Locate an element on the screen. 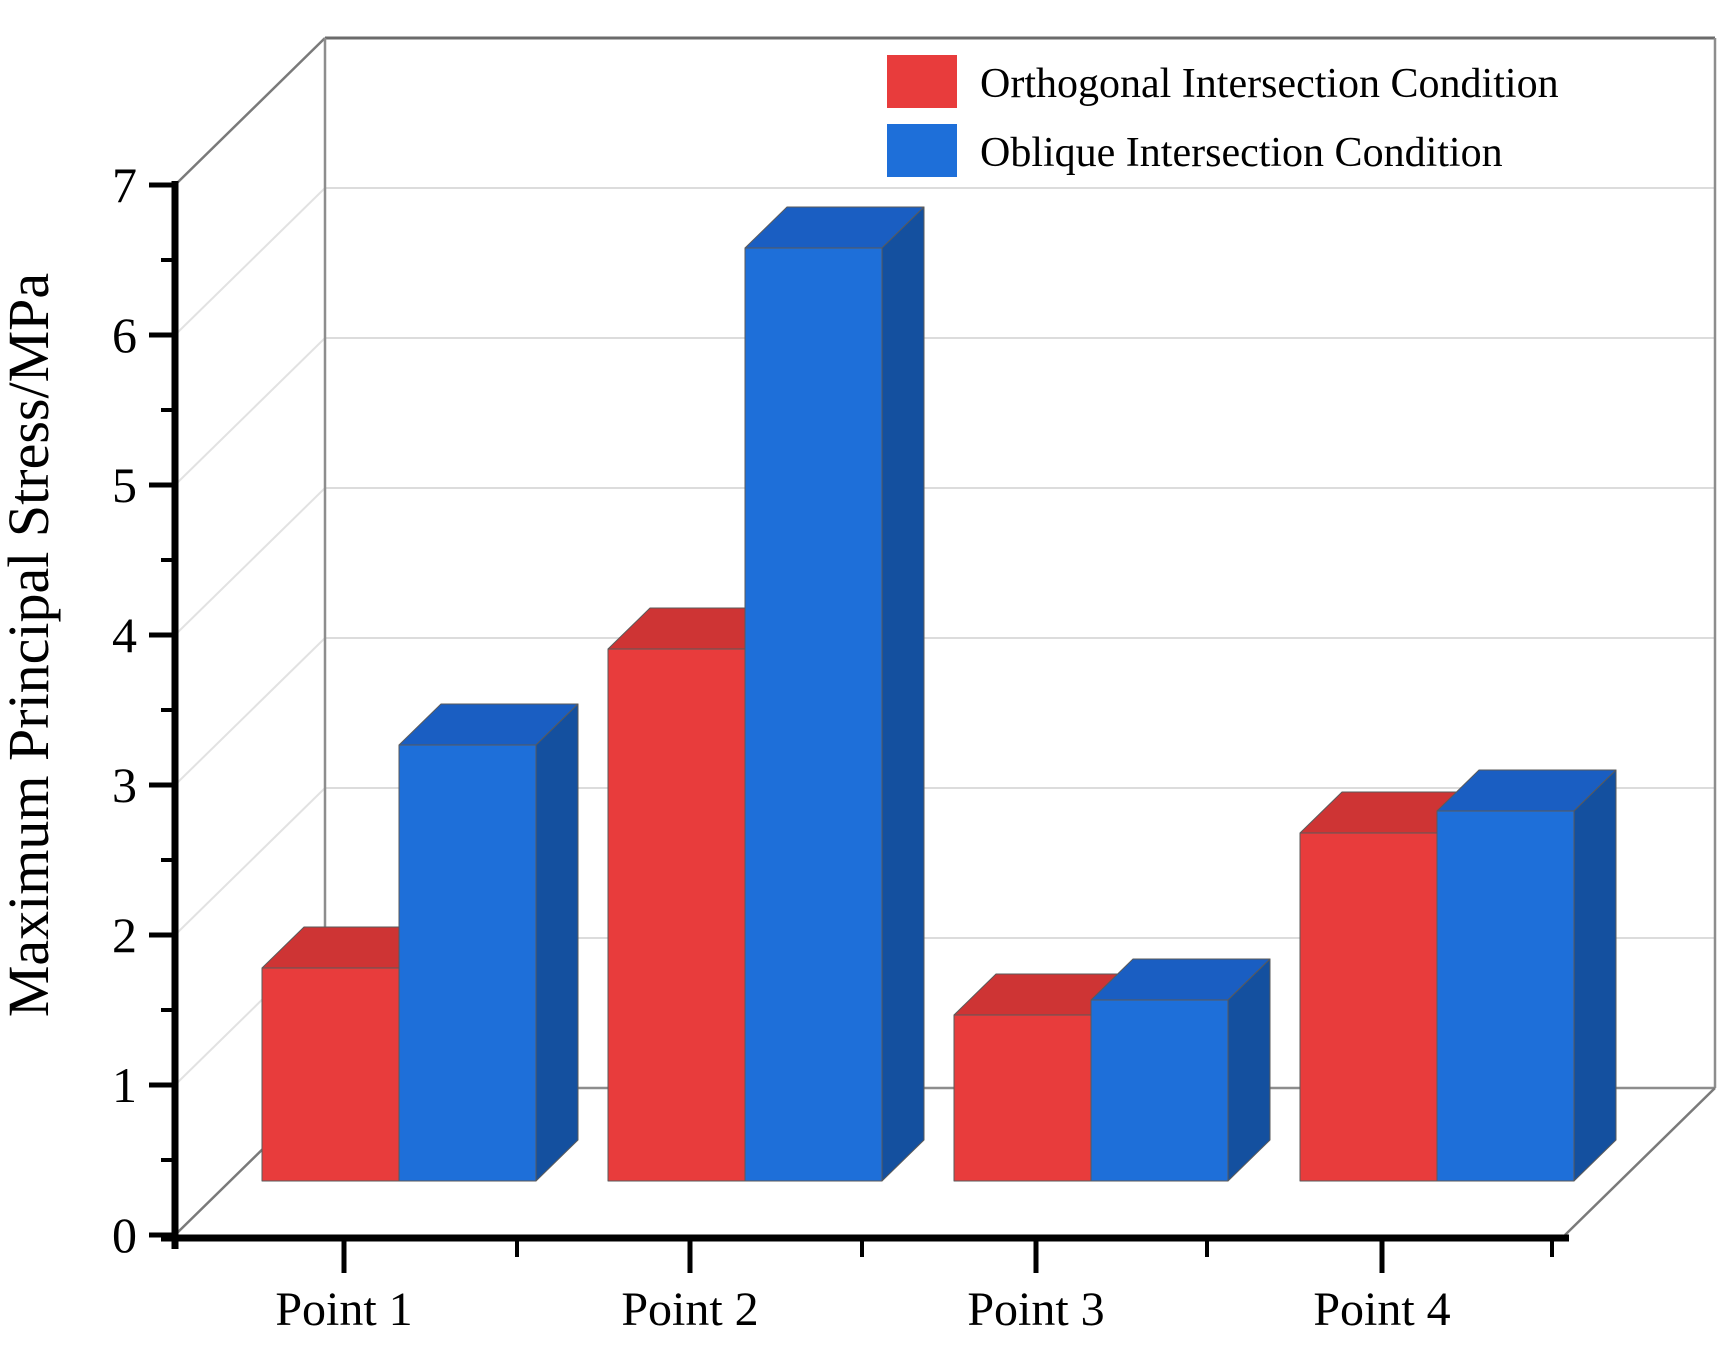 This screenshot has width=1730, height=1353. gridline-leftwall-v3 is located at coordinates (250, 711).